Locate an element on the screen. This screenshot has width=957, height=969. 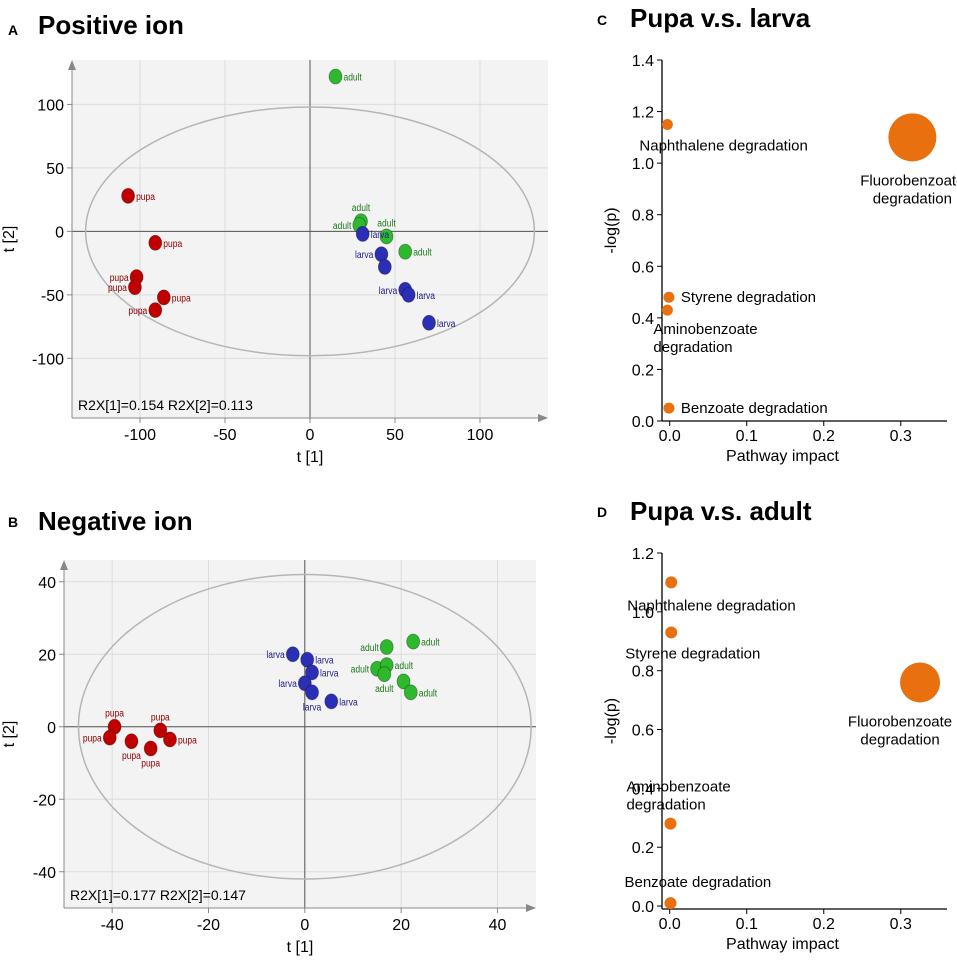
x-tick-label: -40 is located at coordinates (112, 925).